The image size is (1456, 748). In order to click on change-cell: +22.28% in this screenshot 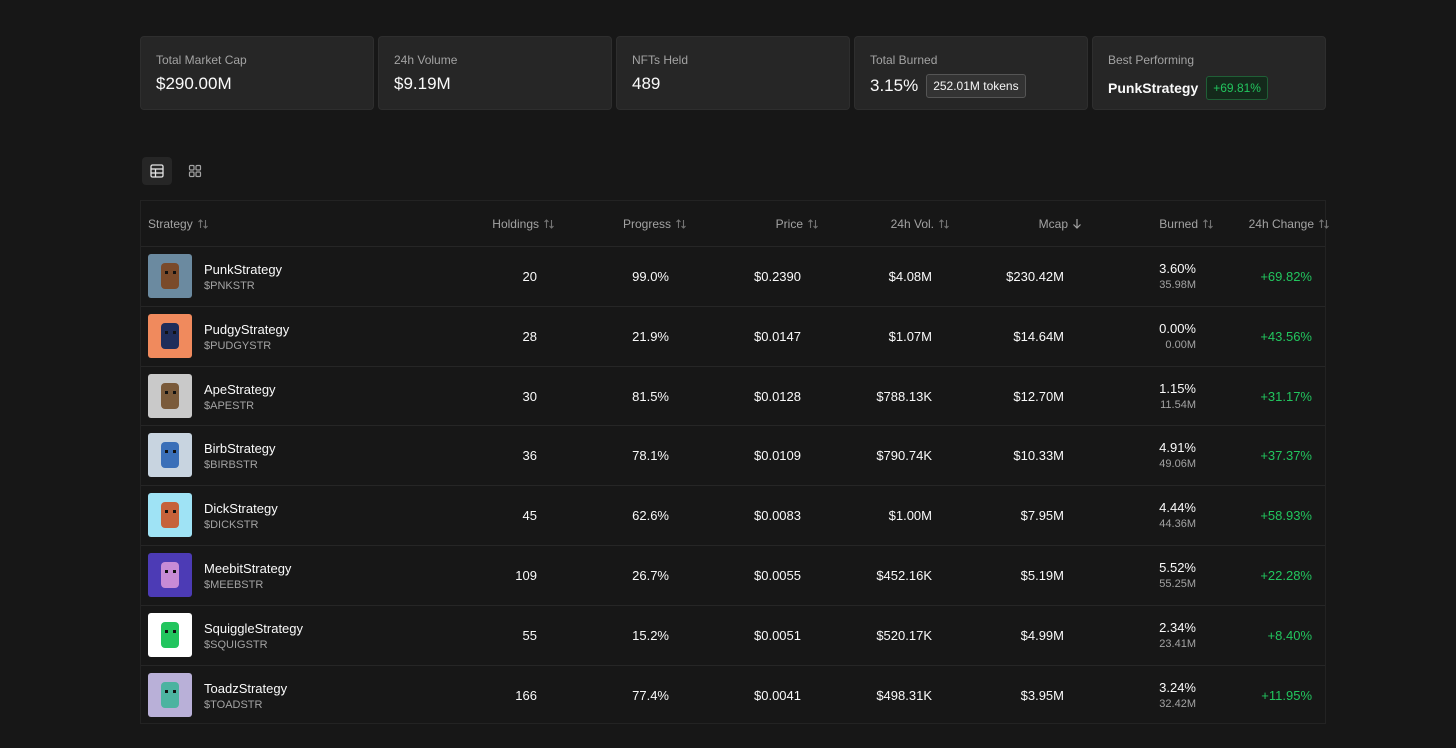, I will do `click(1286, 575)`.